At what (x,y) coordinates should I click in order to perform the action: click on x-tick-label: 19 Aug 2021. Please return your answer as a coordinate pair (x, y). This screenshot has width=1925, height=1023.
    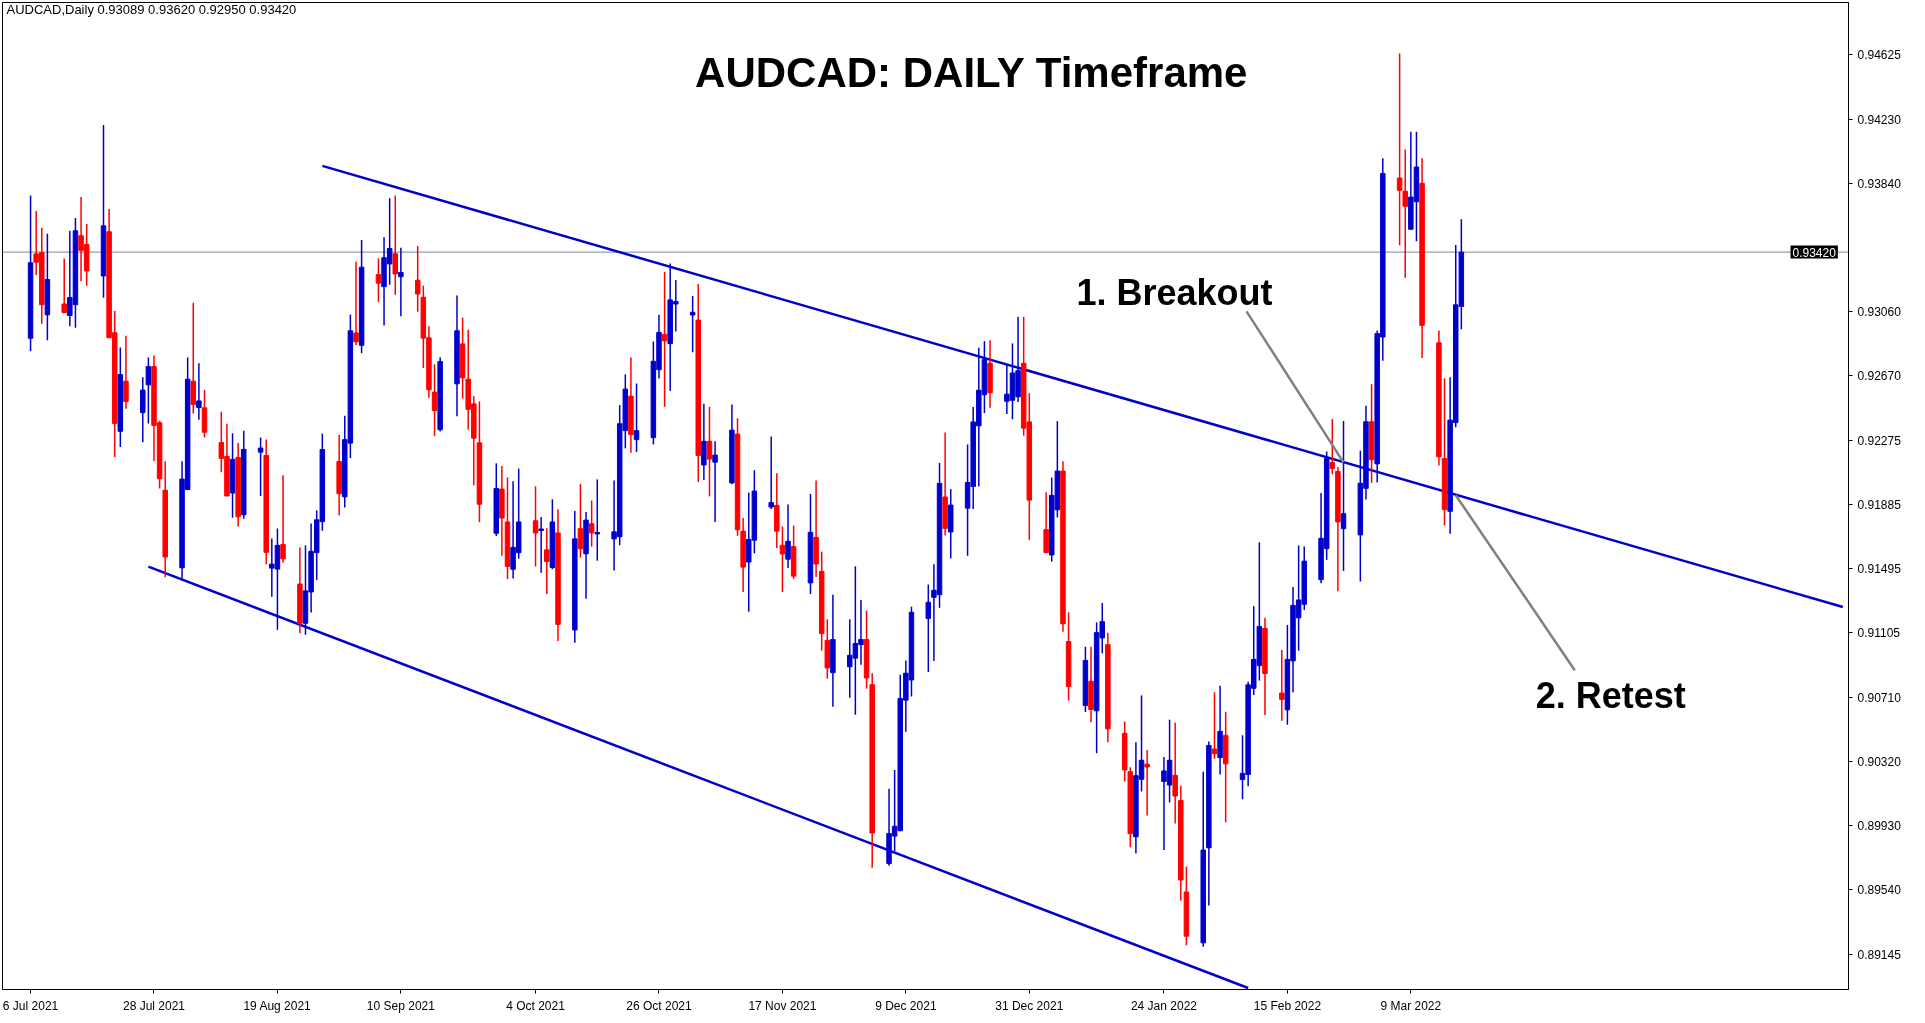
    Looking at the image, I should click on (277, 1005).